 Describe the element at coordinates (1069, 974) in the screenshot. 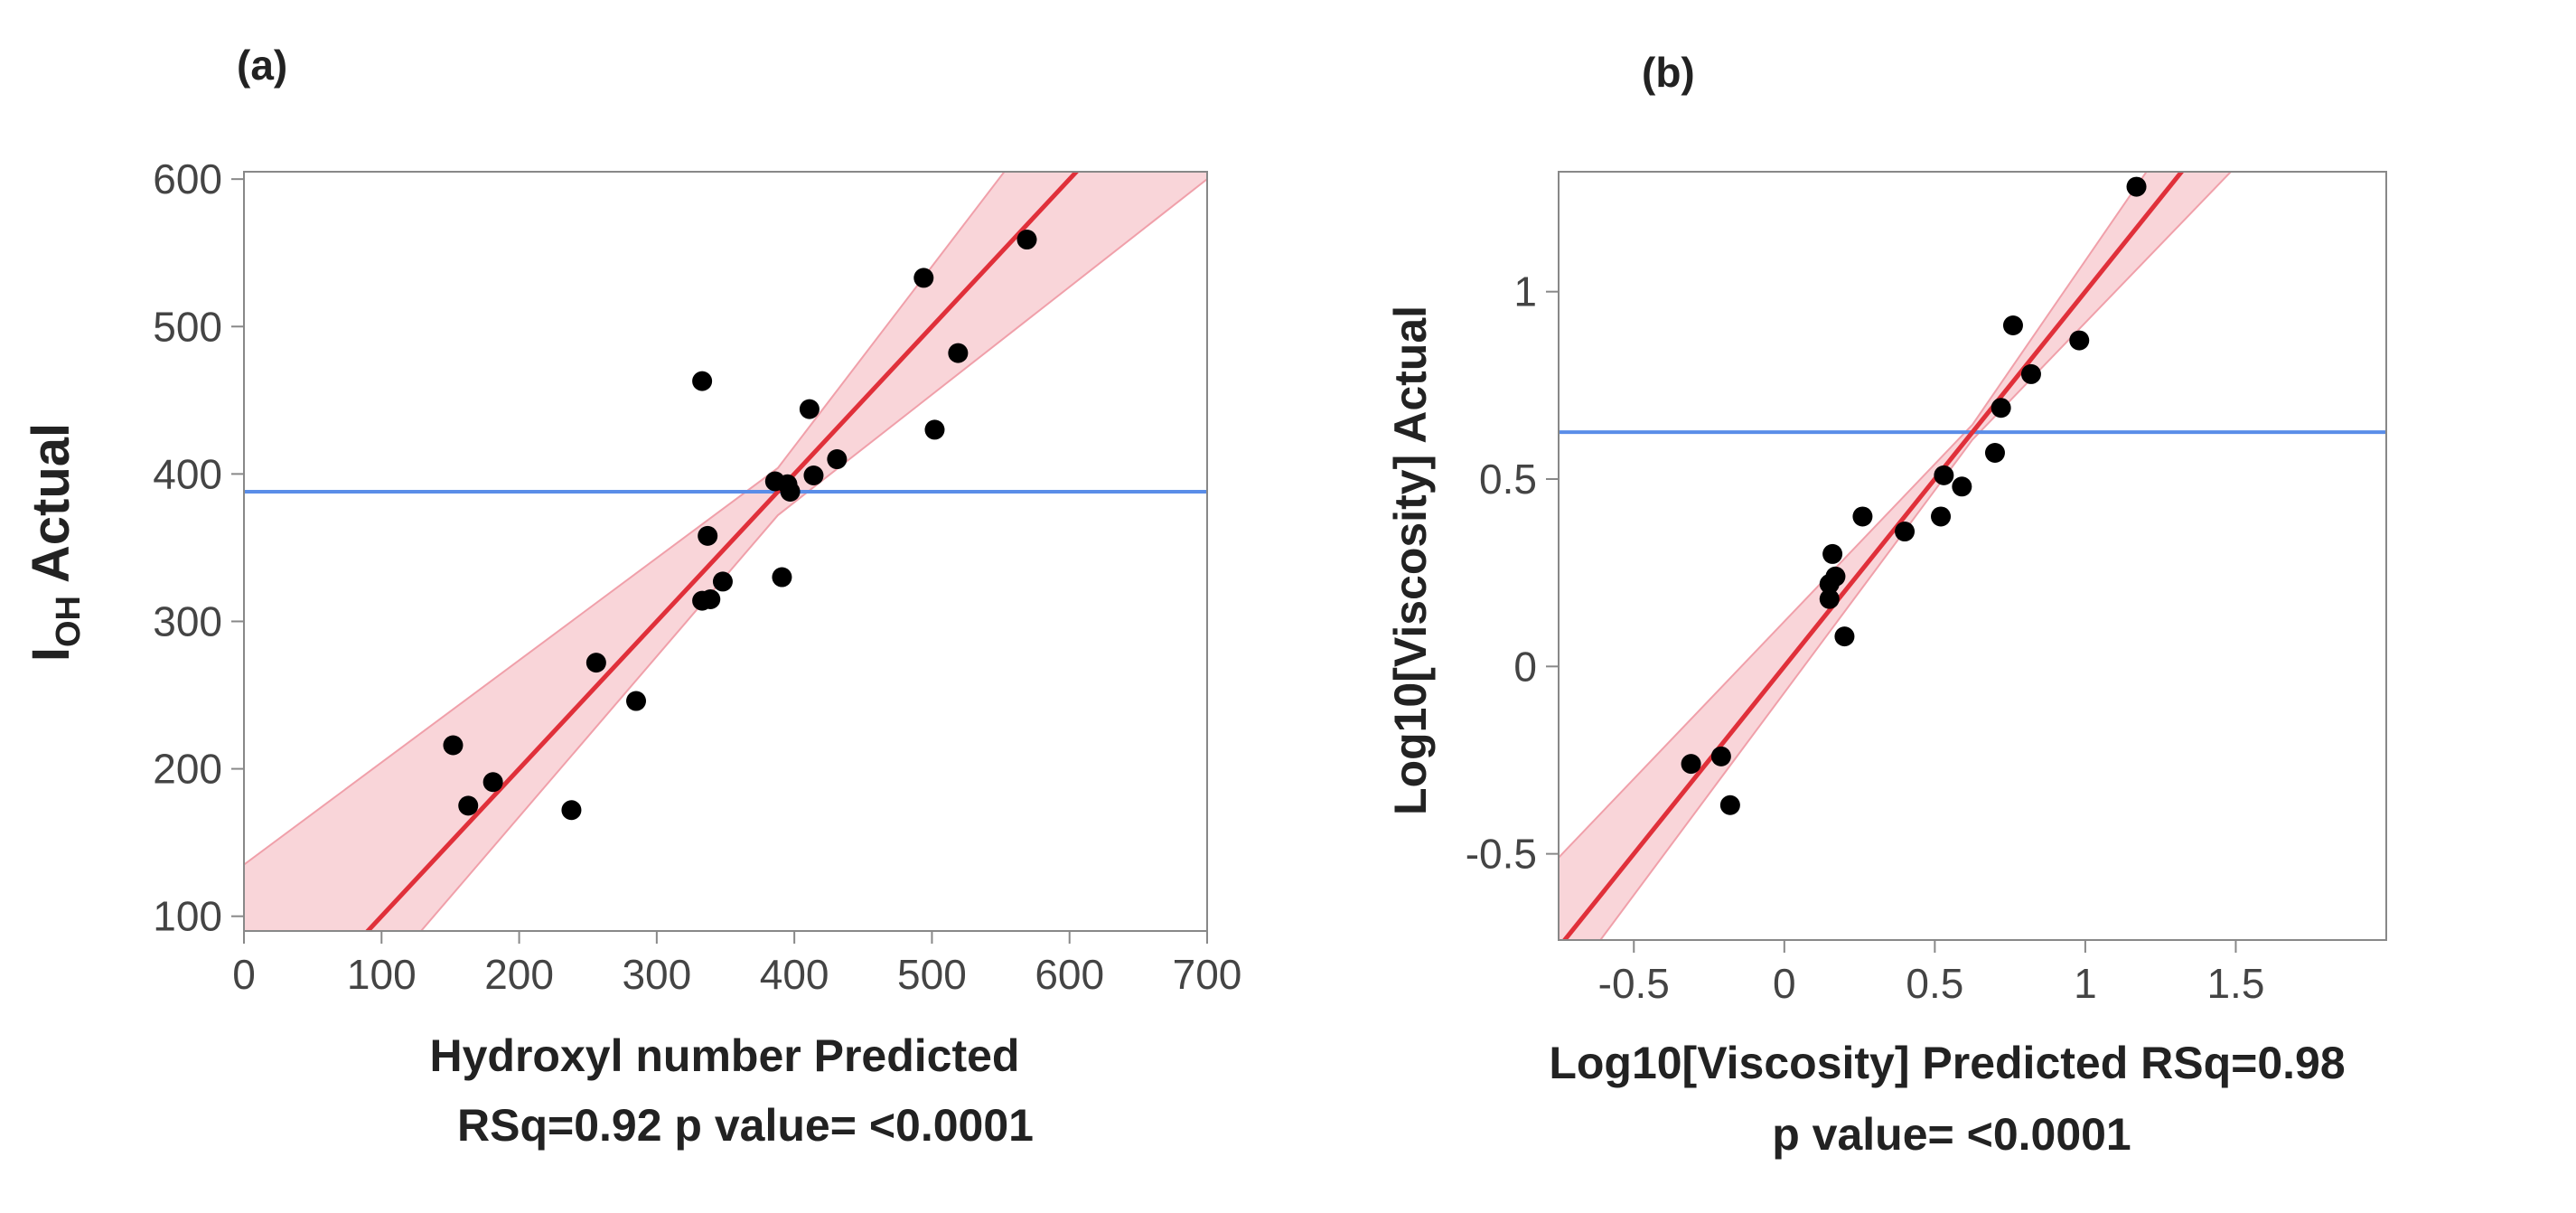

I see `x-tick-label-a-6: 600` at that location.